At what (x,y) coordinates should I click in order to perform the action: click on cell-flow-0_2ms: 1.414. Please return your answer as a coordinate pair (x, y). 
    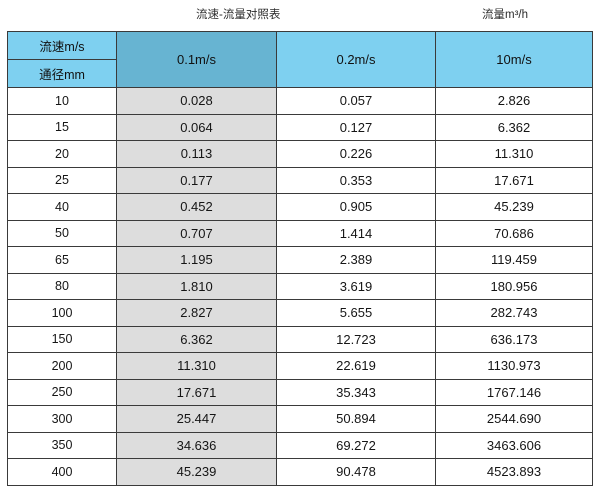
    Looking at the image, I should click on (356, 233).